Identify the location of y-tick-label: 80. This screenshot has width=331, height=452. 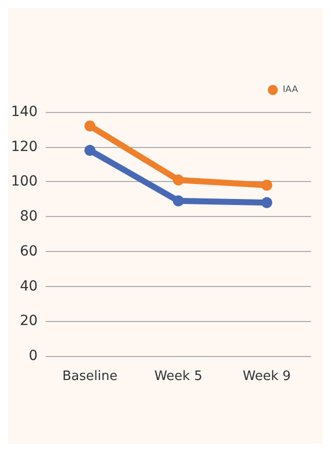
(29, 216).